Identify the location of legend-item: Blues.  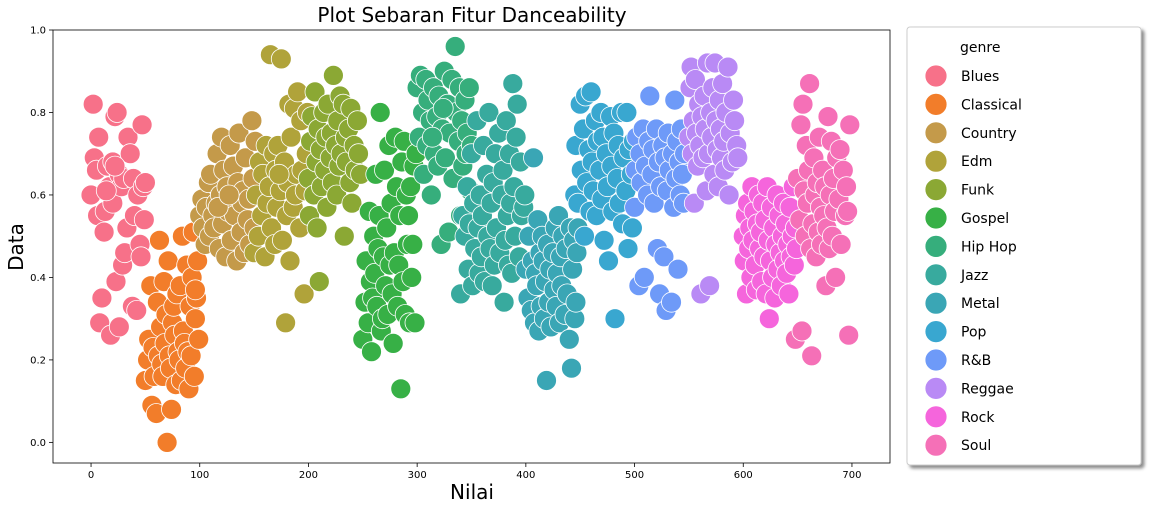
(961, 76).